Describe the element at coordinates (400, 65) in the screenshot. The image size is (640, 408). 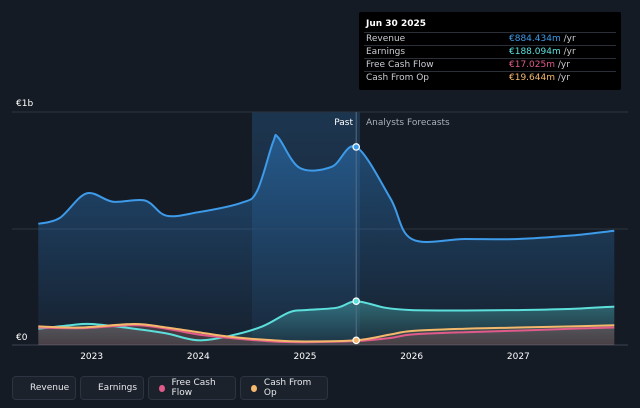
I see `tooltip-label: Free Cash Flow` at that location.